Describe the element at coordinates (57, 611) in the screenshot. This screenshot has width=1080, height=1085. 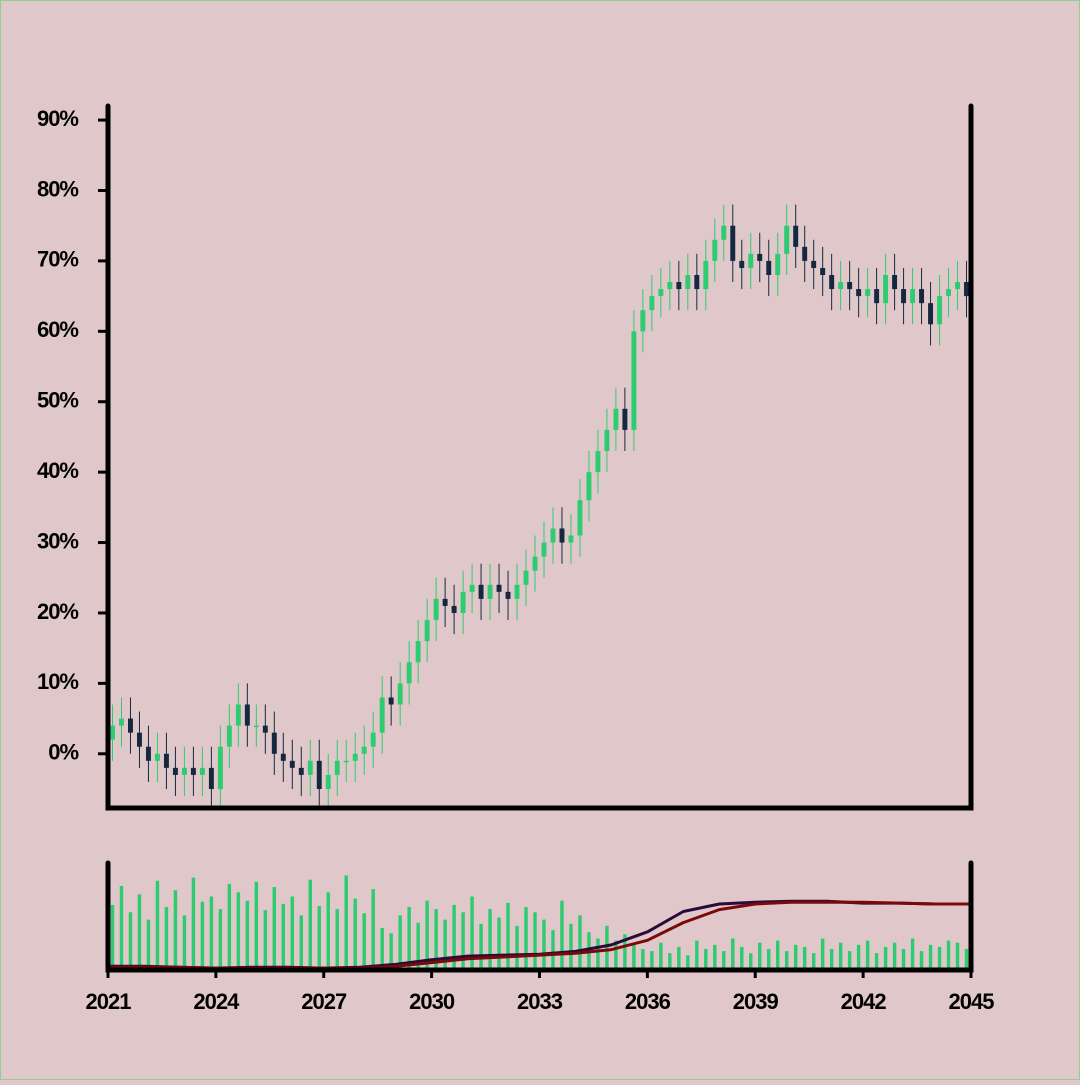
I see `y-tick-label: 20%` at that location.